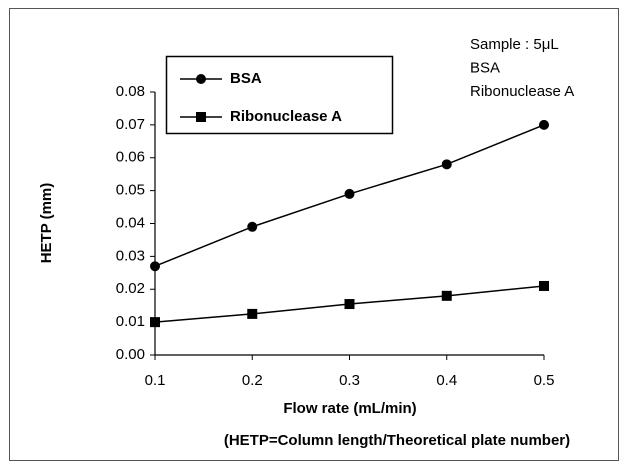  I want to click on x-tick-label: 0.5, so click(544, 380).